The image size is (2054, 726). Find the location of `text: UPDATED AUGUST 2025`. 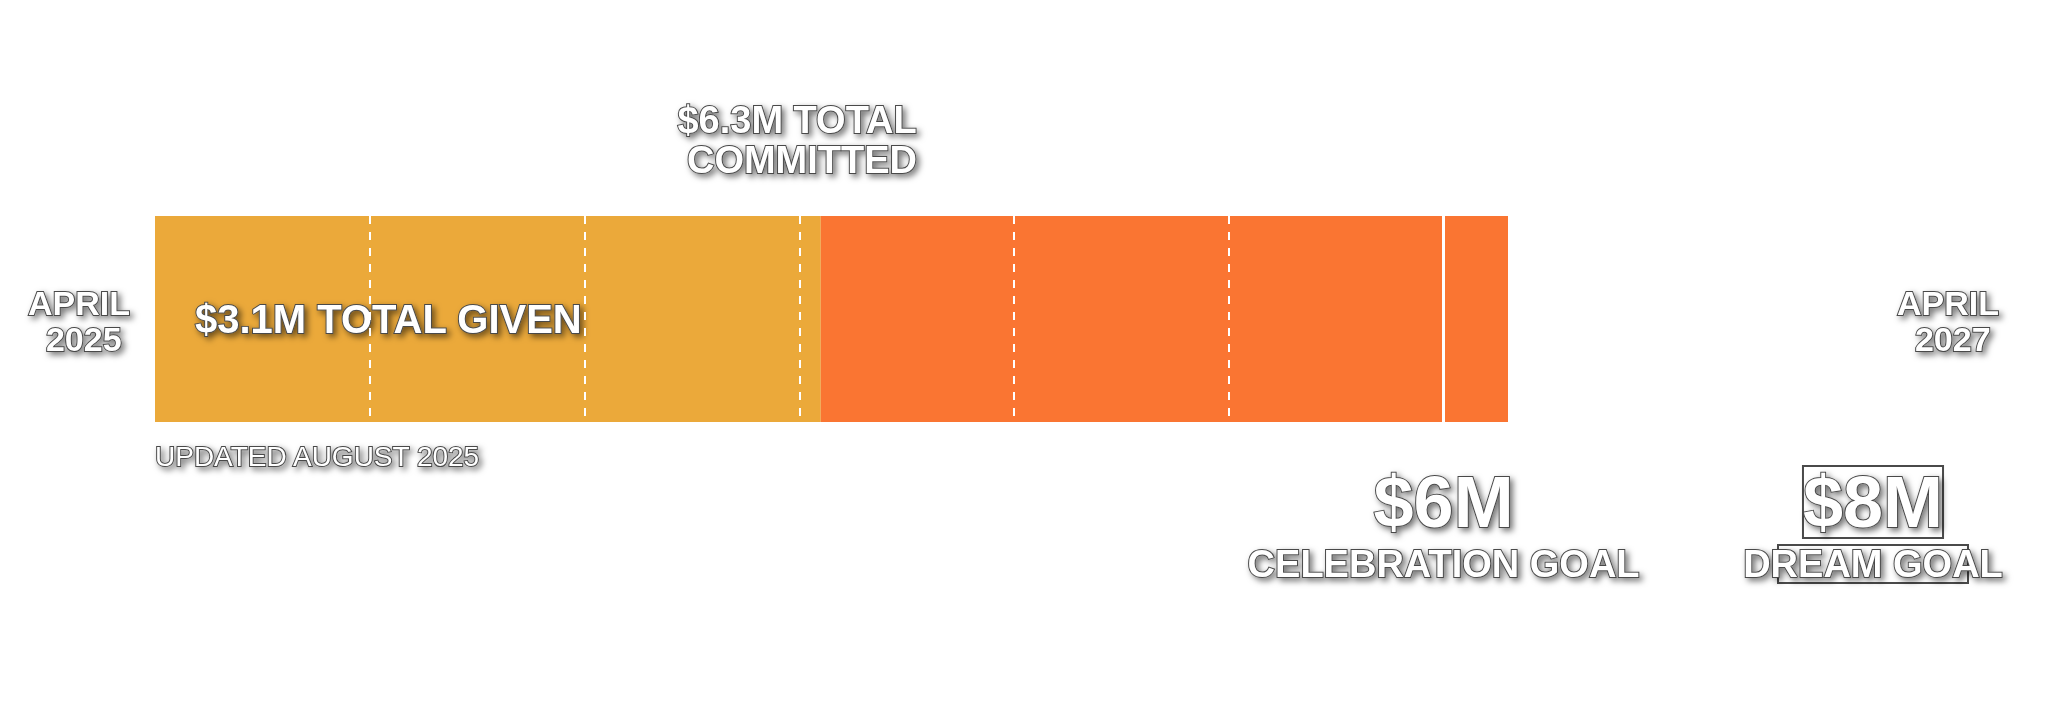

text: UPDATED AUGUST 2025 is located at coordinates (317, 456).